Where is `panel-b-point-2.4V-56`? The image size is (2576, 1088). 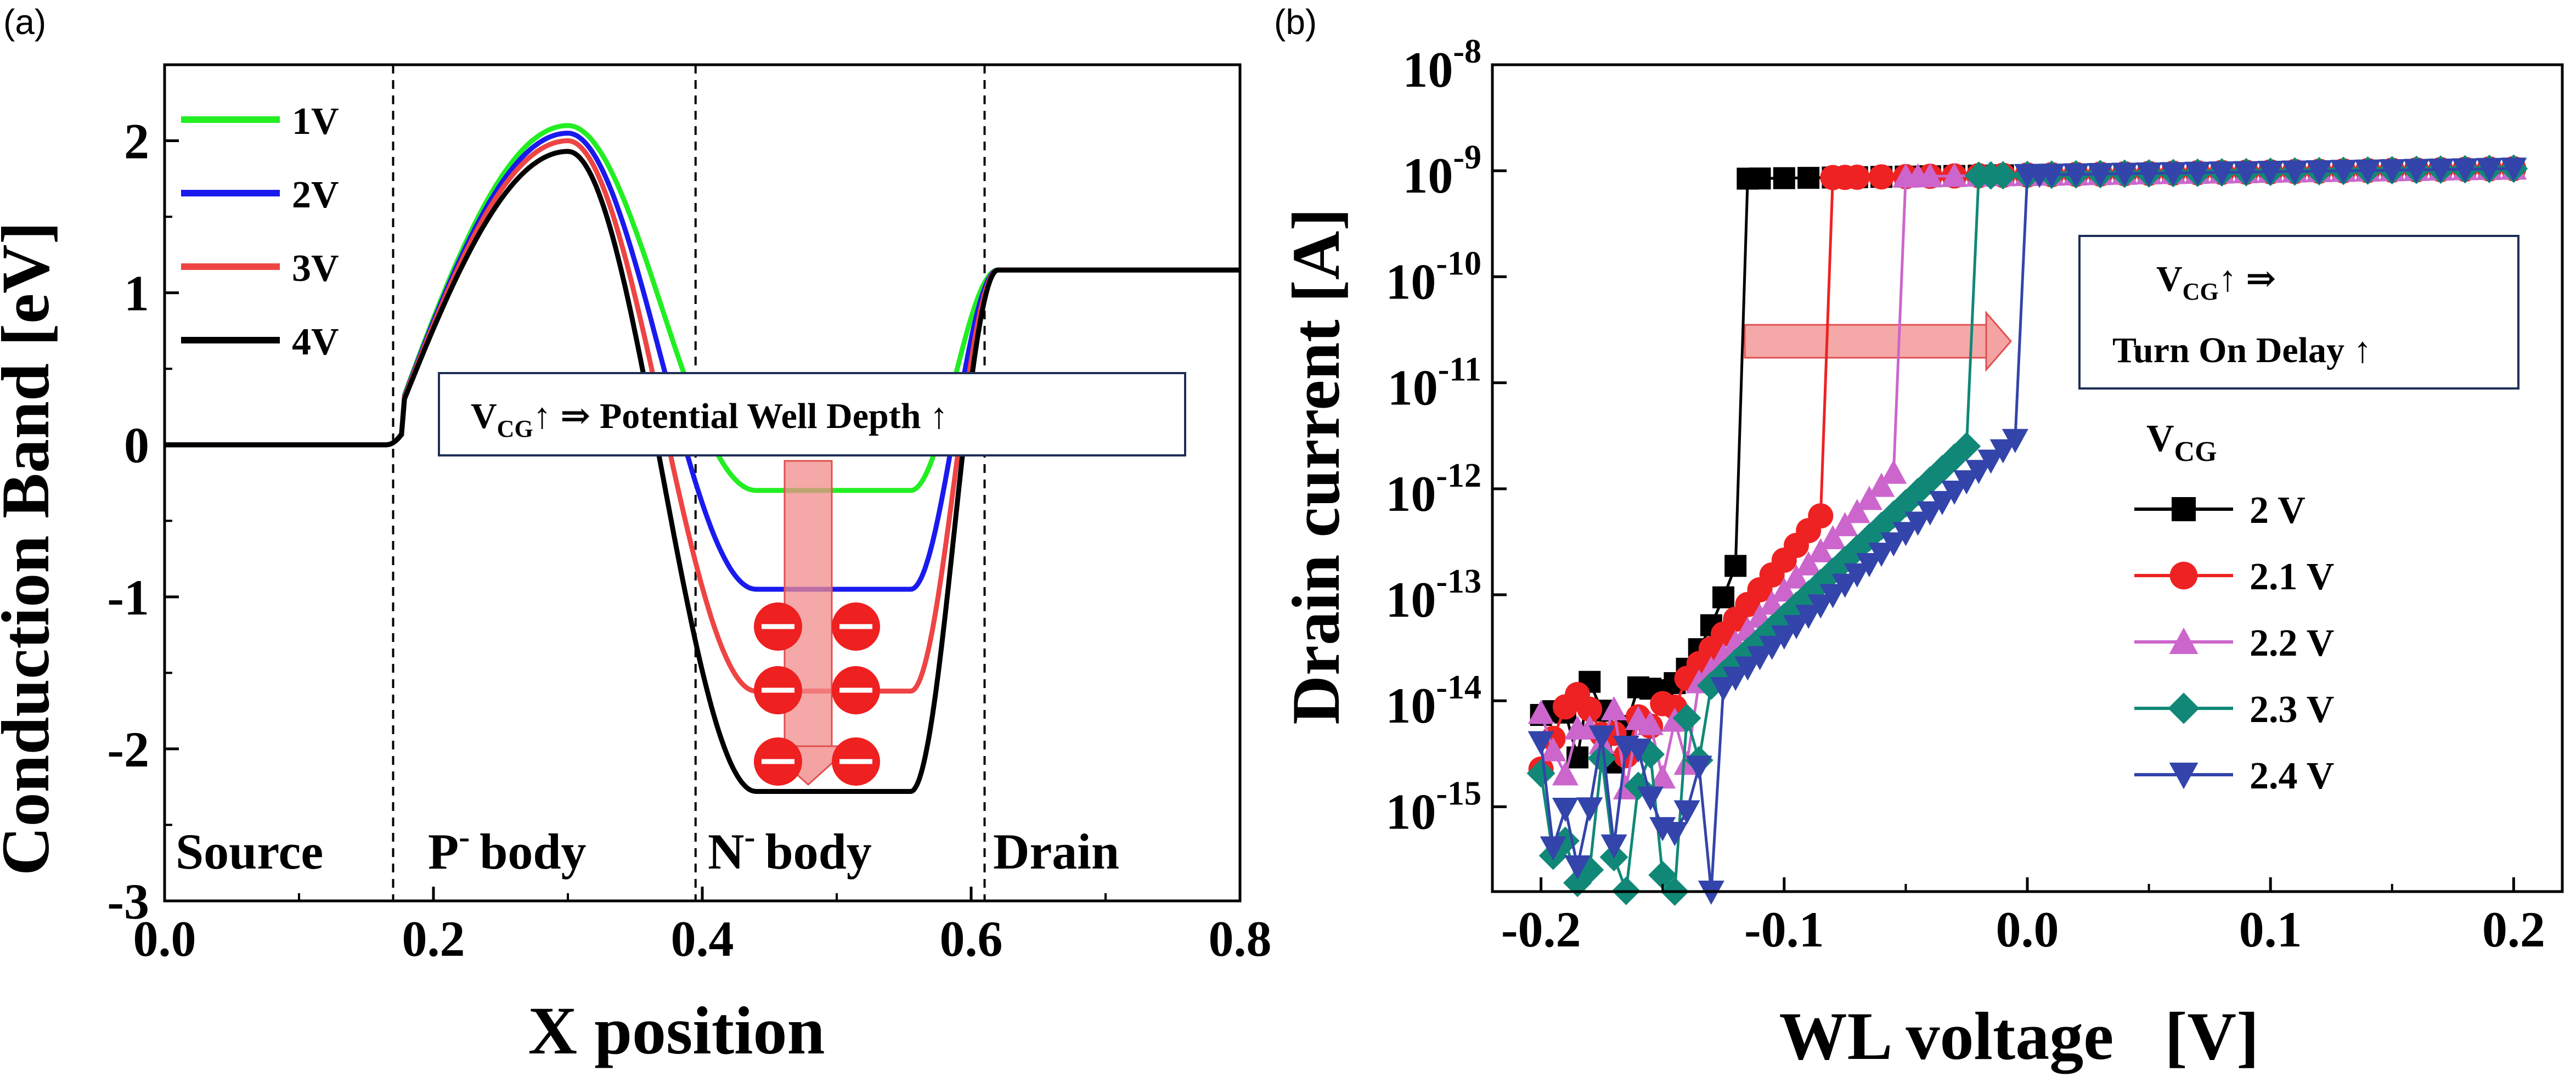 panel-b-point-2.4V-56 is located at coordinates (2221, 173).